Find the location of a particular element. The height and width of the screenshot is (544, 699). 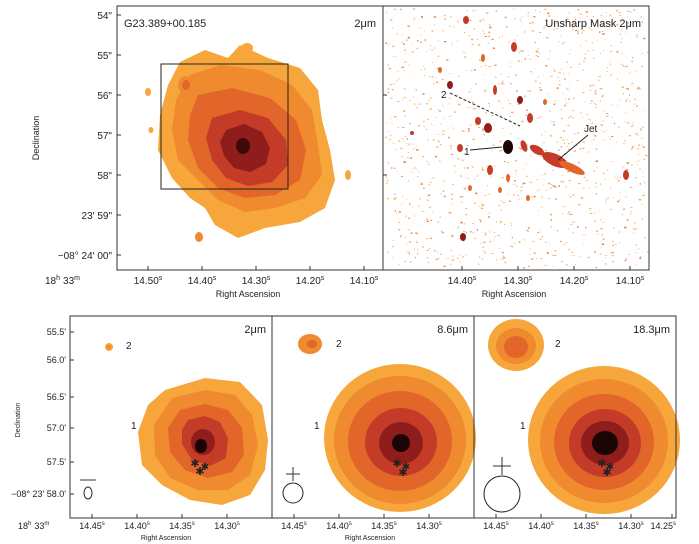

x-axis-label-bottom: Right Ascension is located at coordinates (166, 538).